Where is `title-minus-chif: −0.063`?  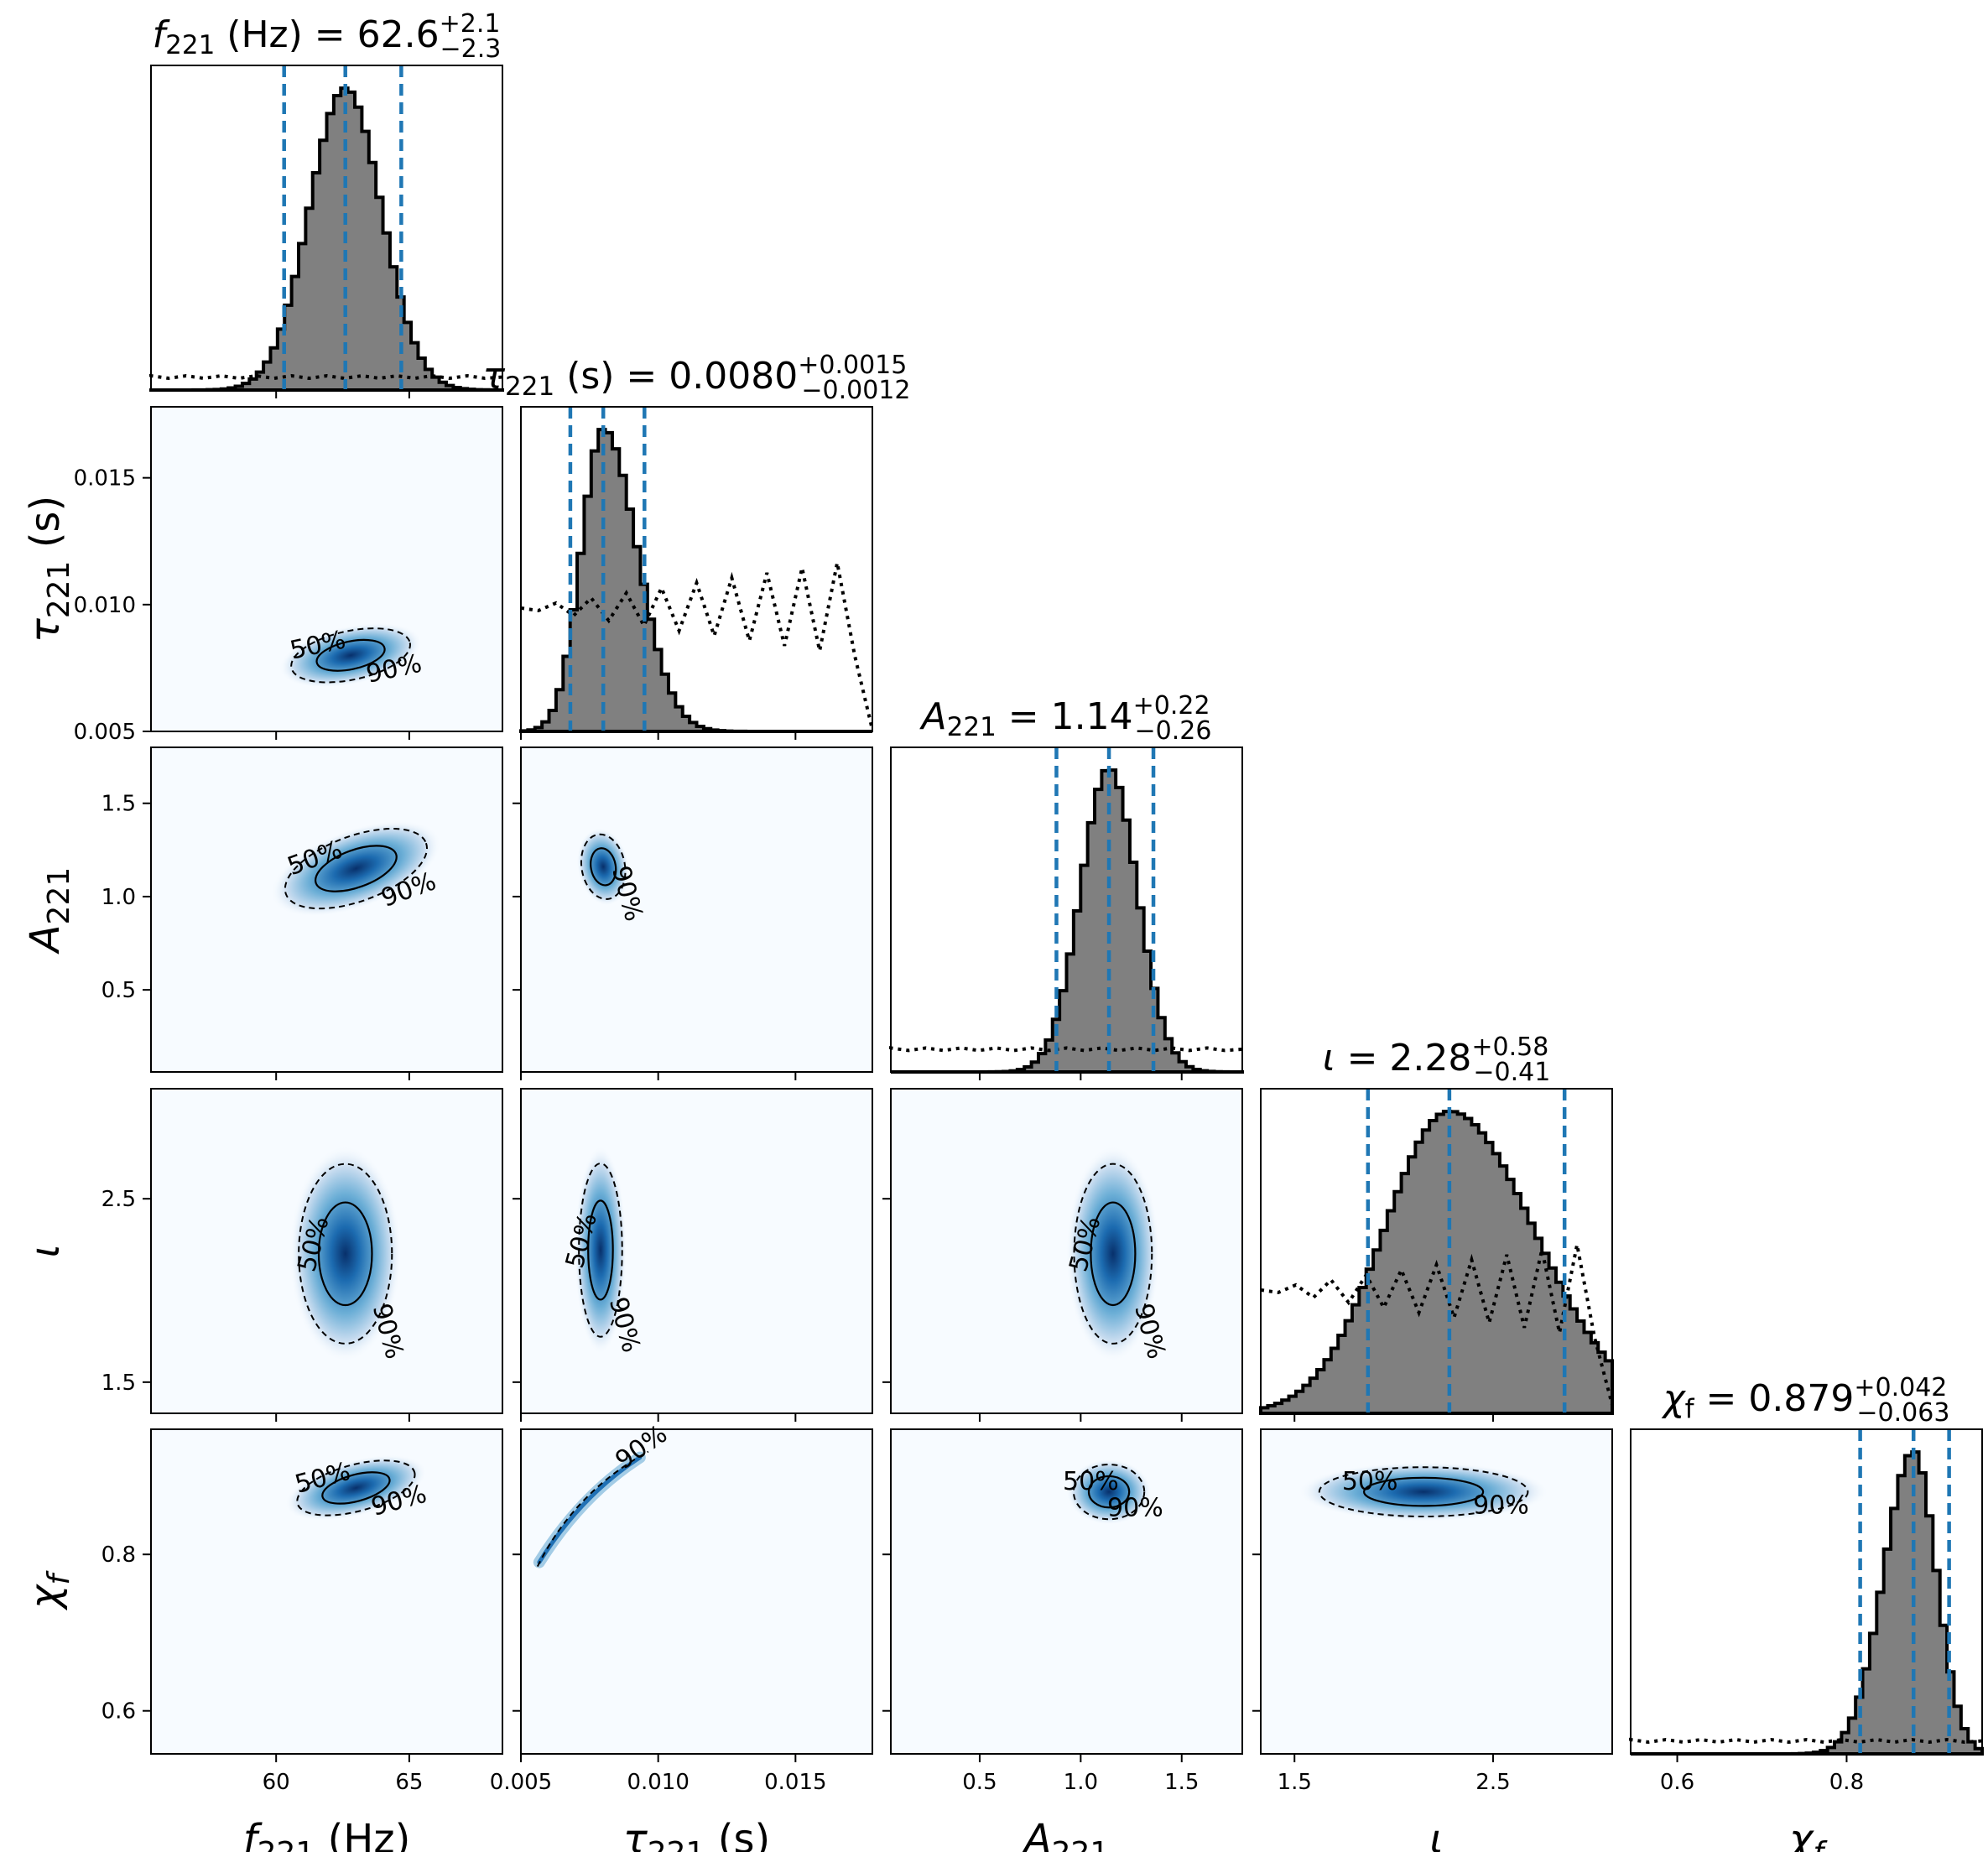 title-minus-chif: −0.063 is located at coordinates (1903, 1413).